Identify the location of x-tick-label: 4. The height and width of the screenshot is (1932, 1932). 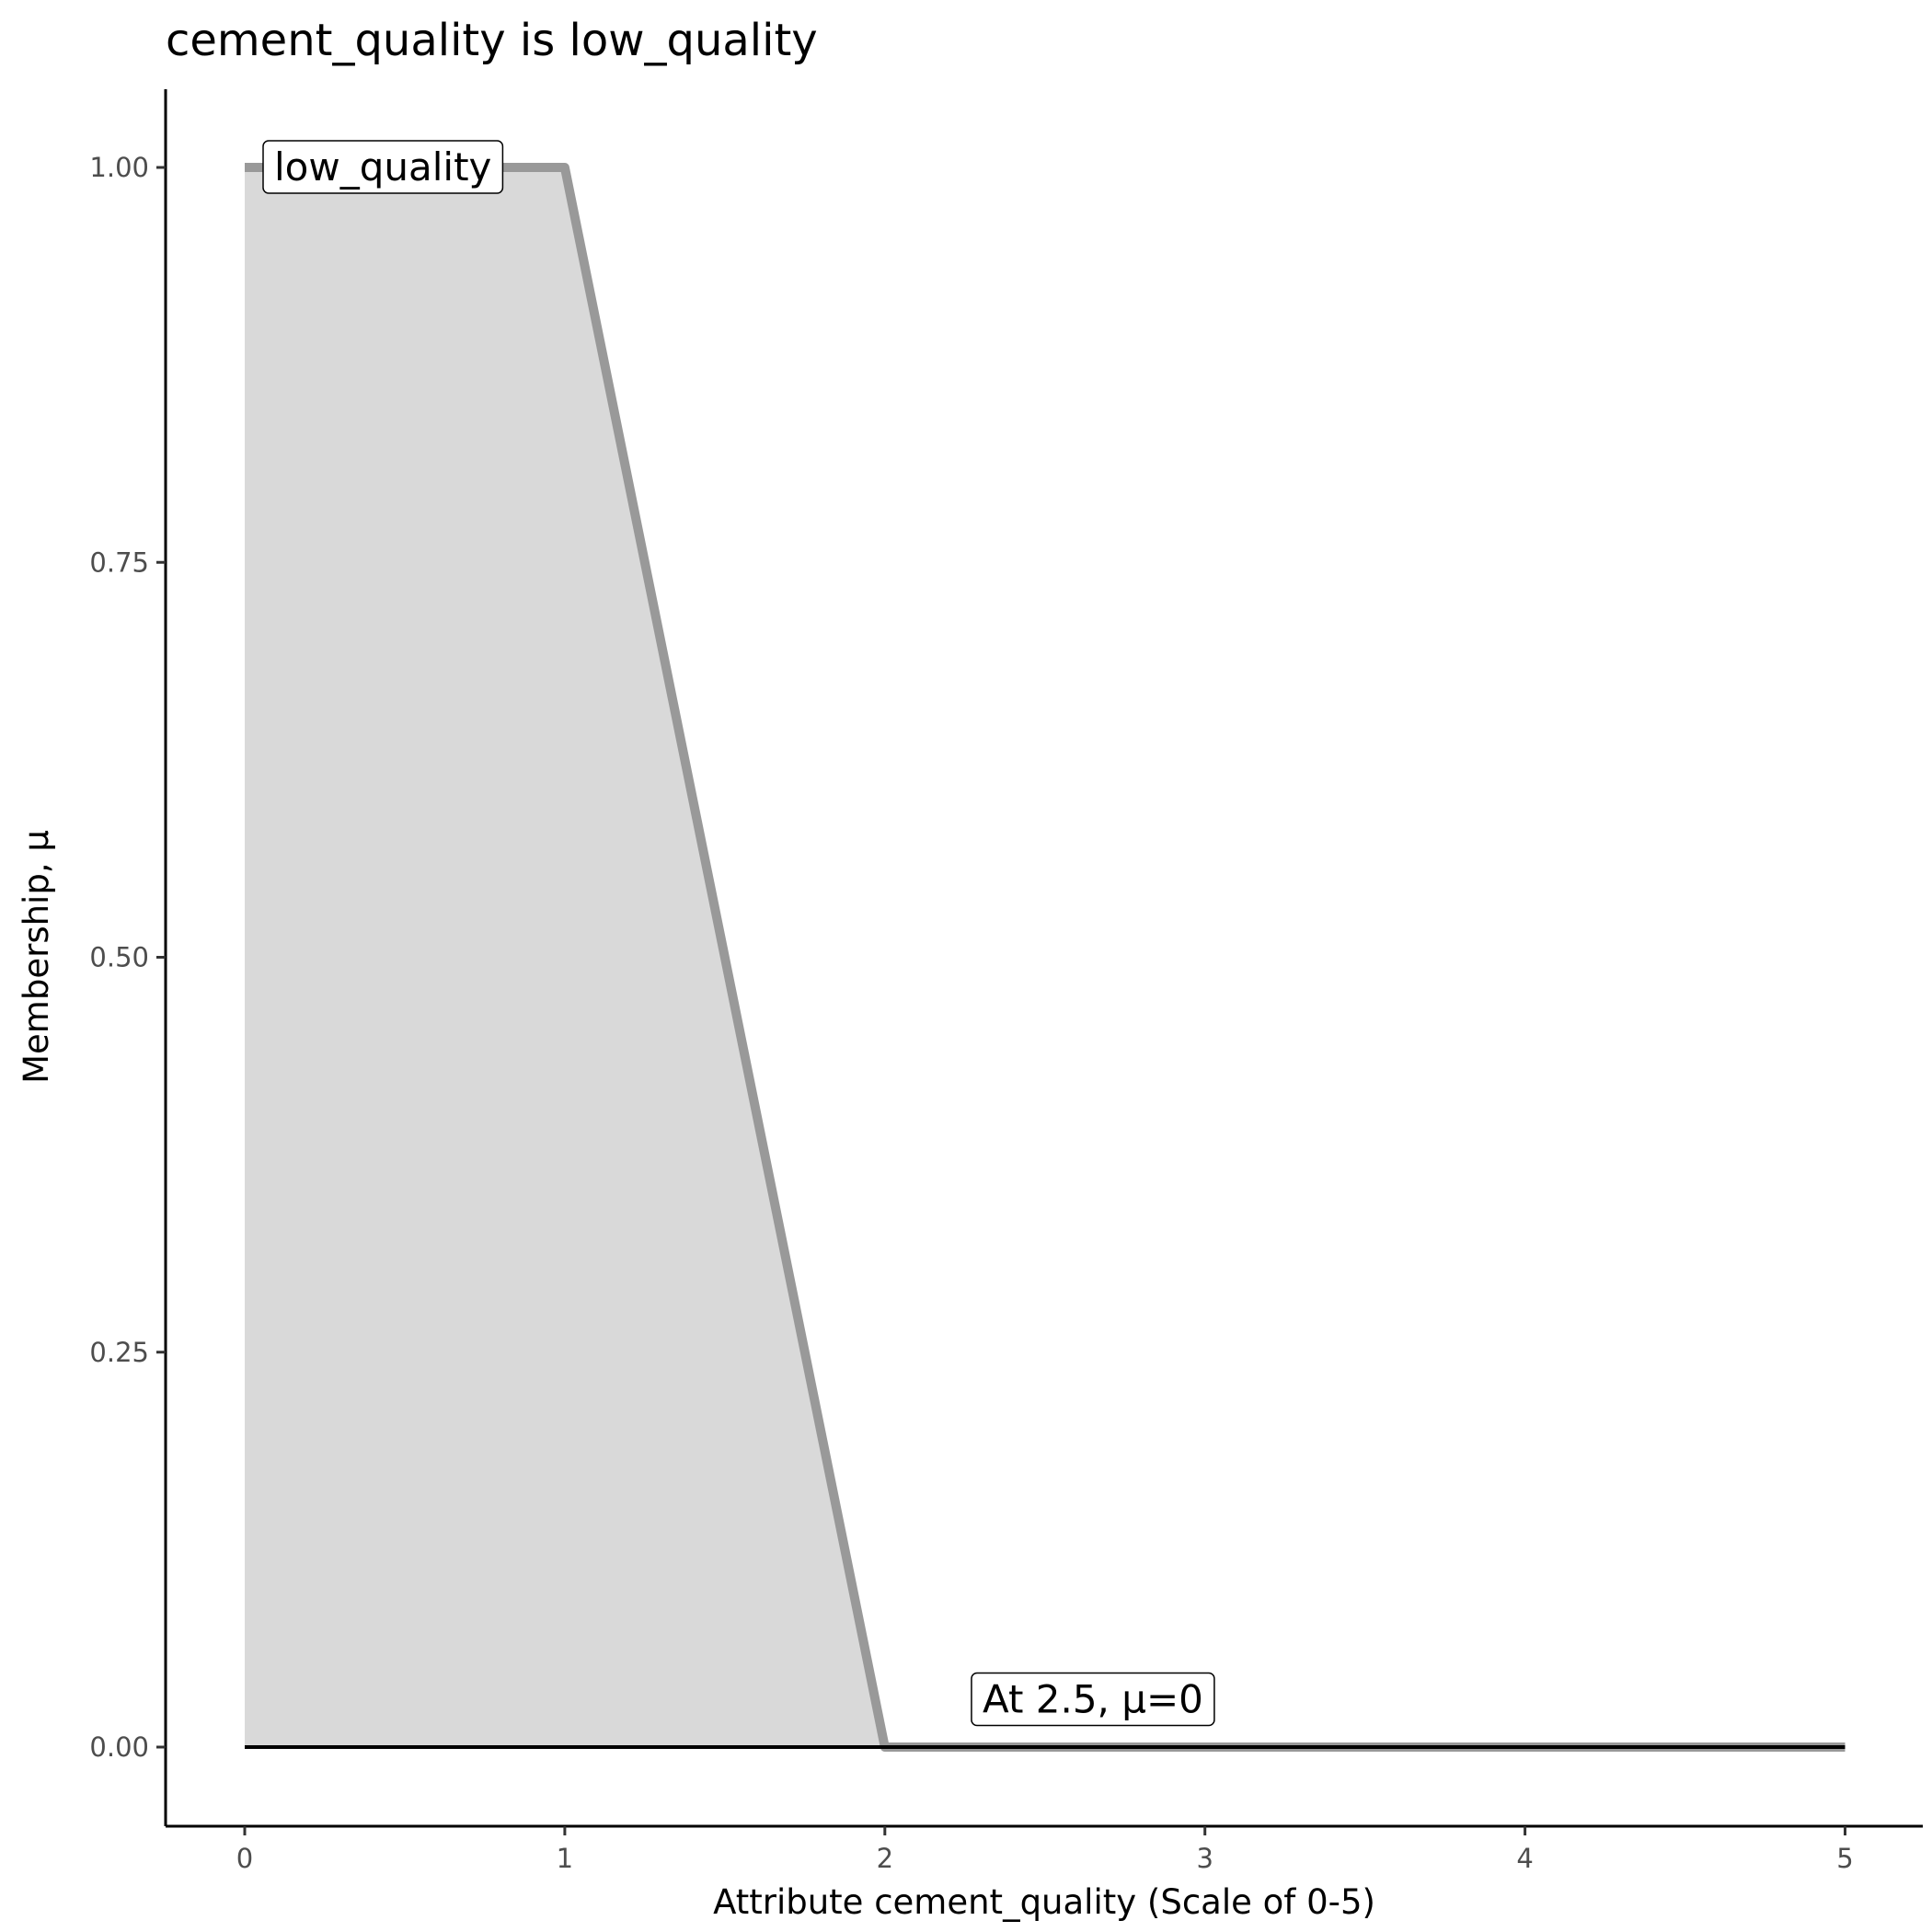
(1524, 1858).